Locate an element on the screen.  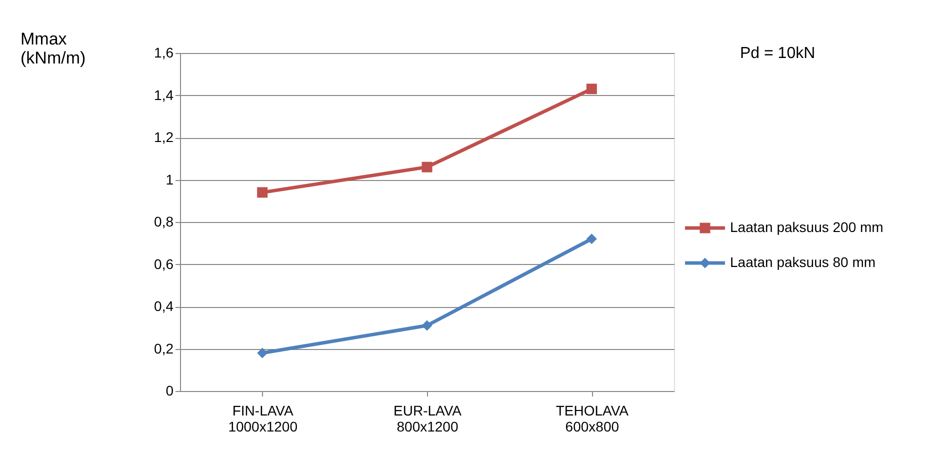
legend-label: Laatan paksuus 200 mm is located at coordinates (807, 227).